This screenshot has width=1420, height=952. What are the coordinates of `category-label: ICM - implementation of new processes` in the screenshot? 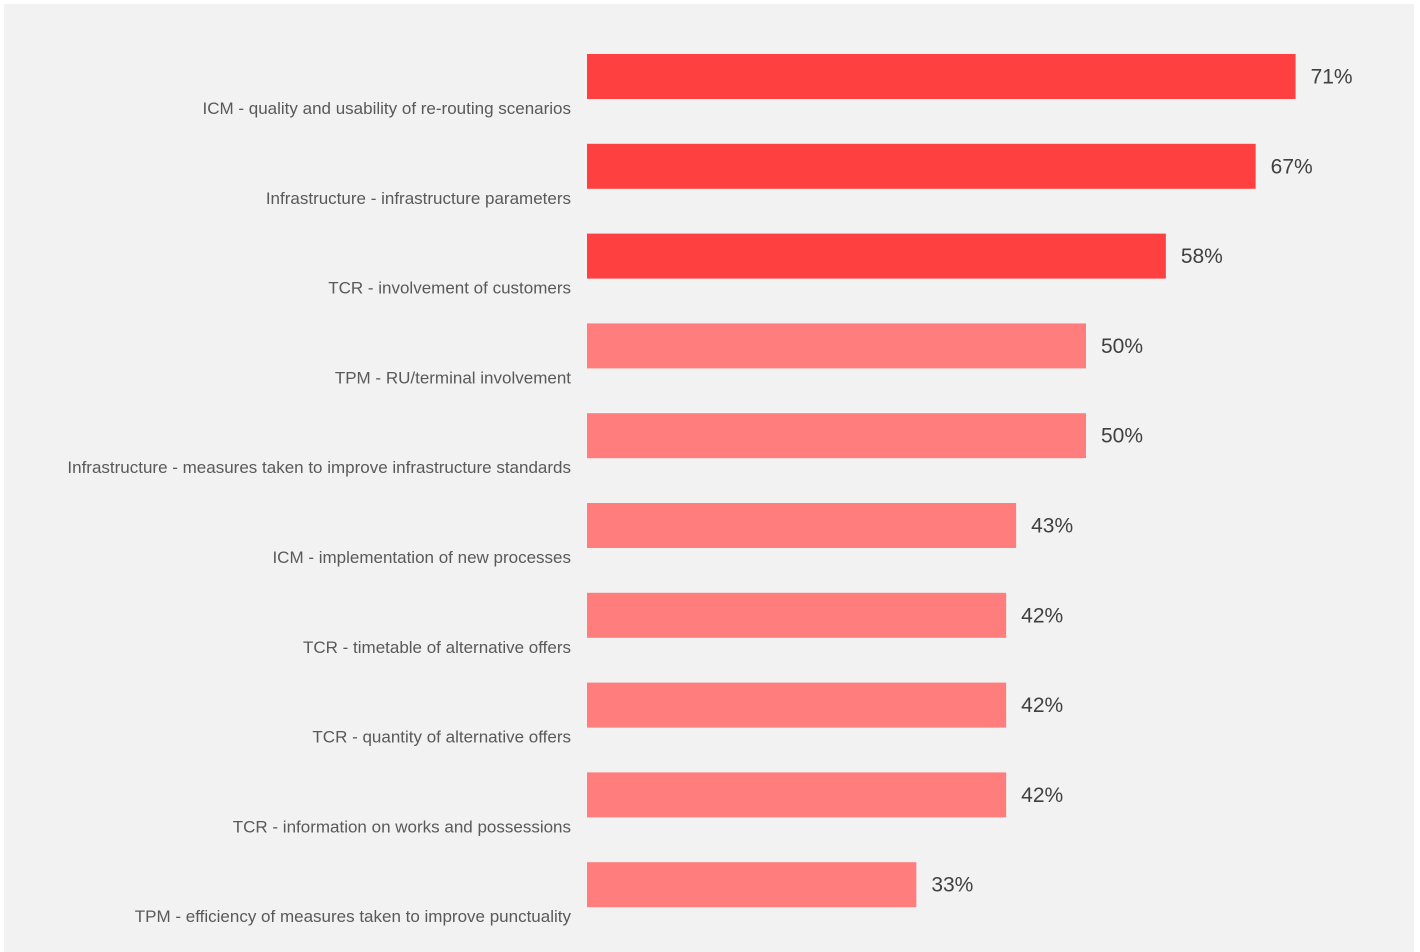 It's located at (421, 557).